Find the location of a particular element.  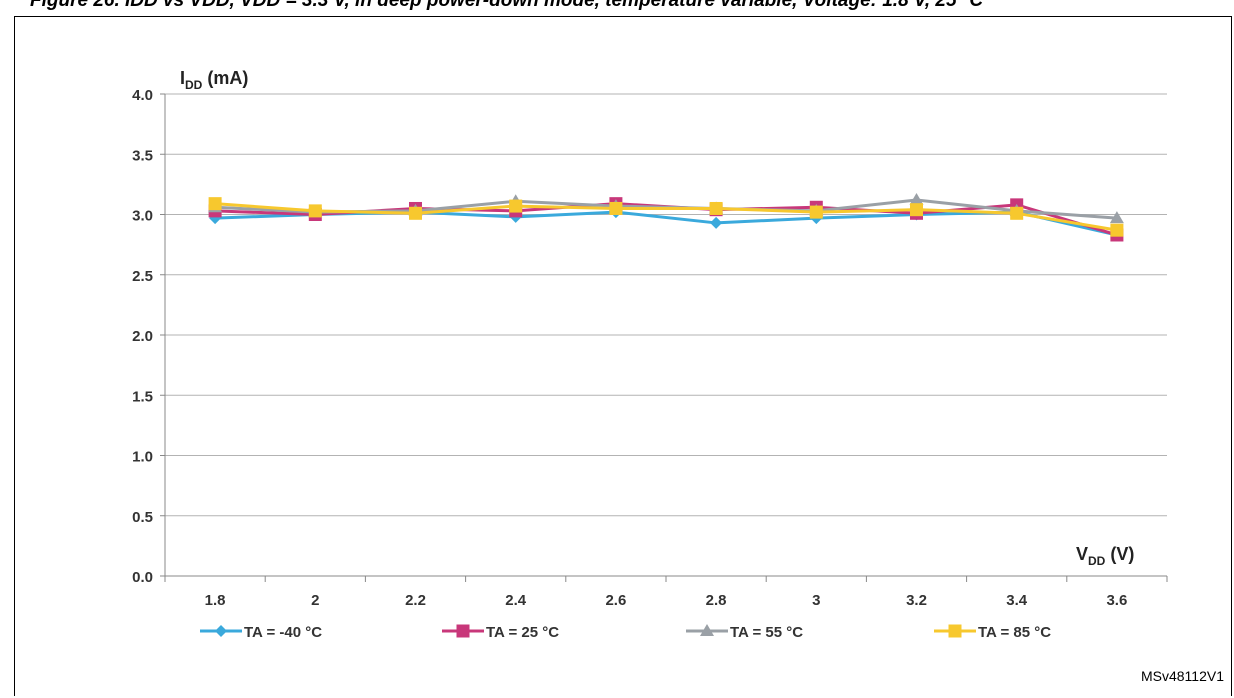

legend-item-0: TA = -40 °C is located at coordinates (261, 632).